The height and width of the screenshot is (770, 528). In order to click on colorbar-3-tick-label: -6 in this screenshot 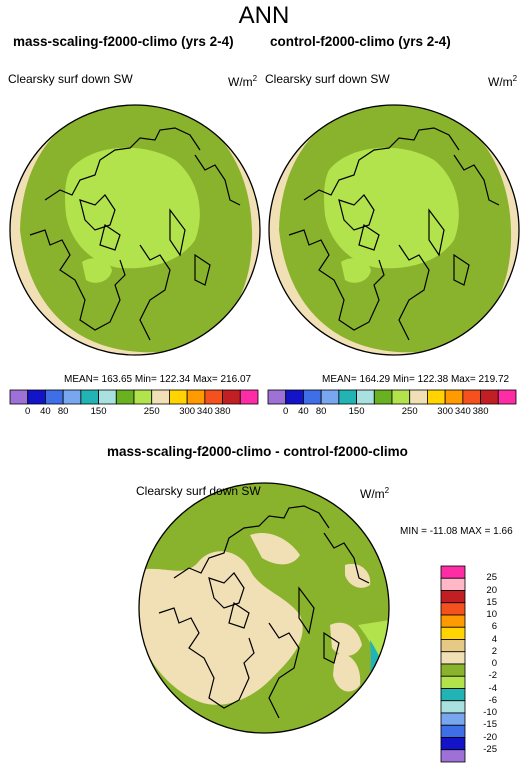, I will do `click(492, 700)`.